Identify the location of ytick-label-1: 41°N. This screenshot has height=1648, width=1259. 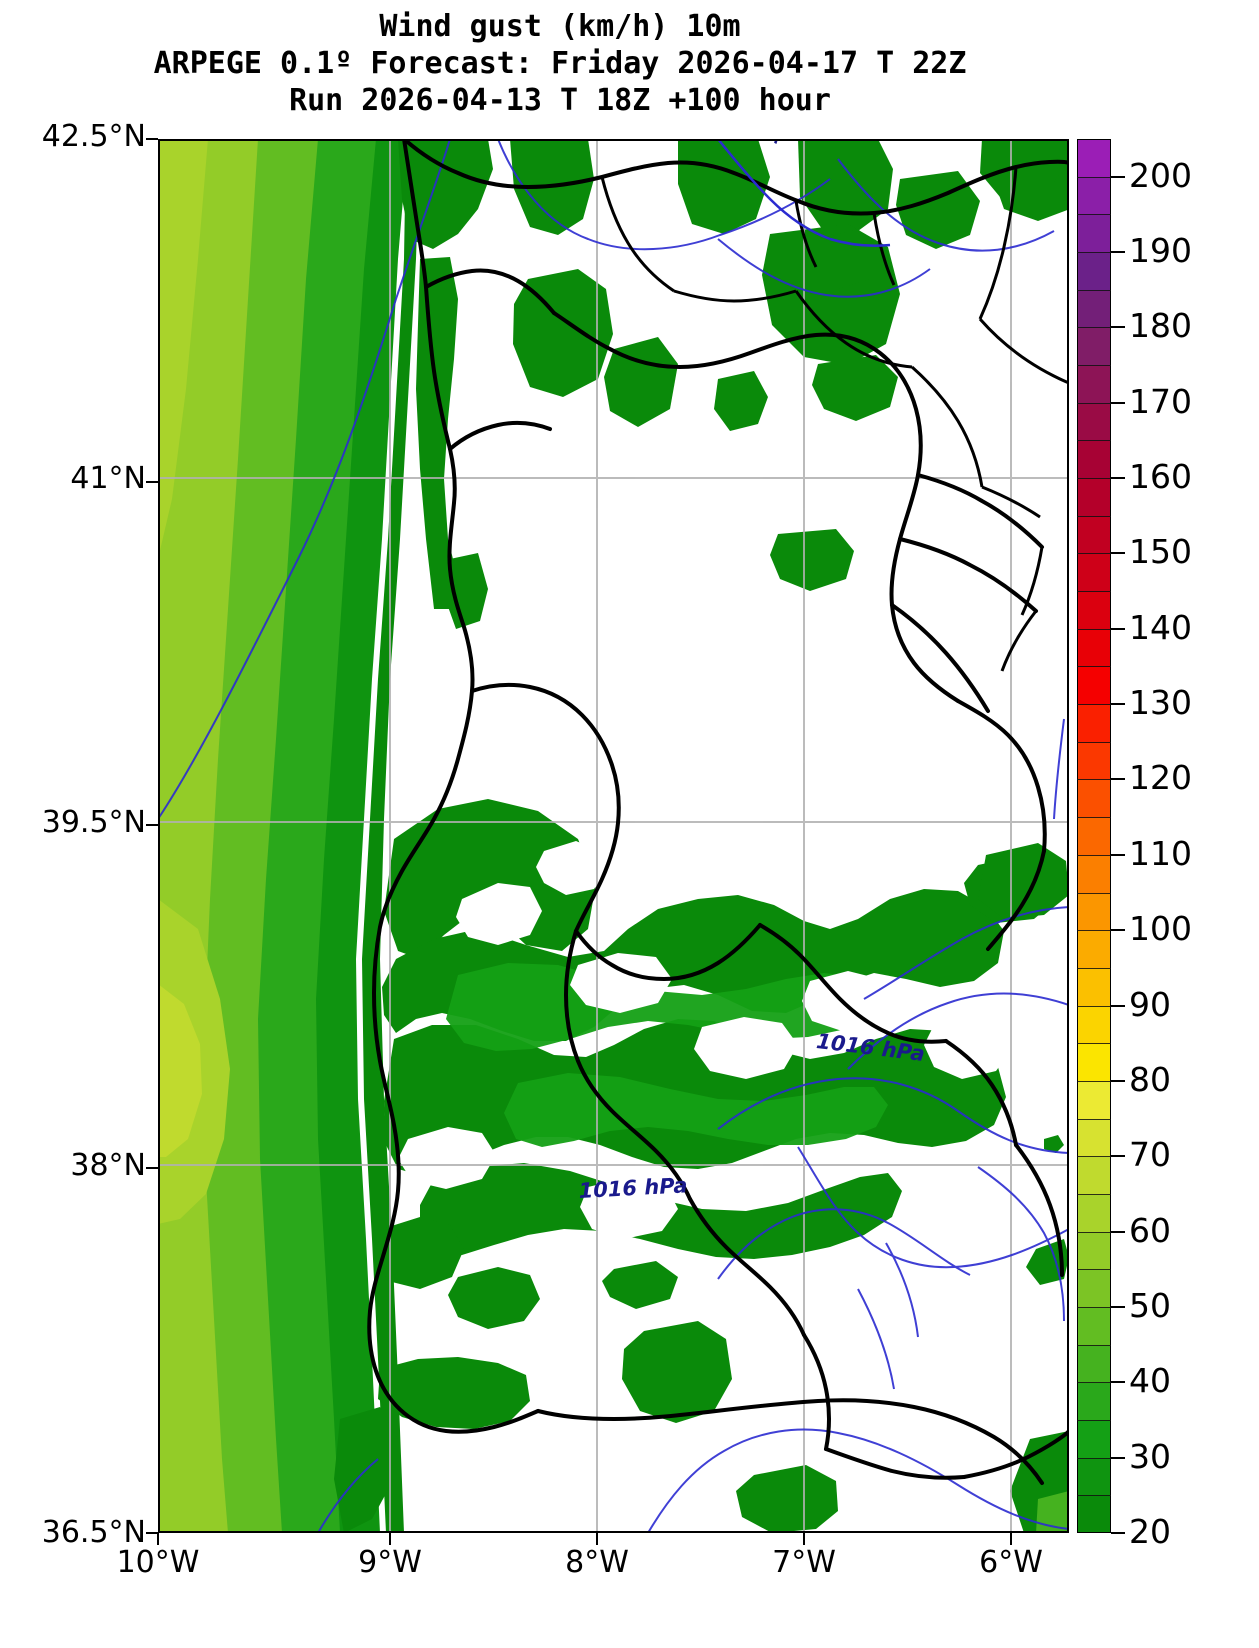
(108, 478).